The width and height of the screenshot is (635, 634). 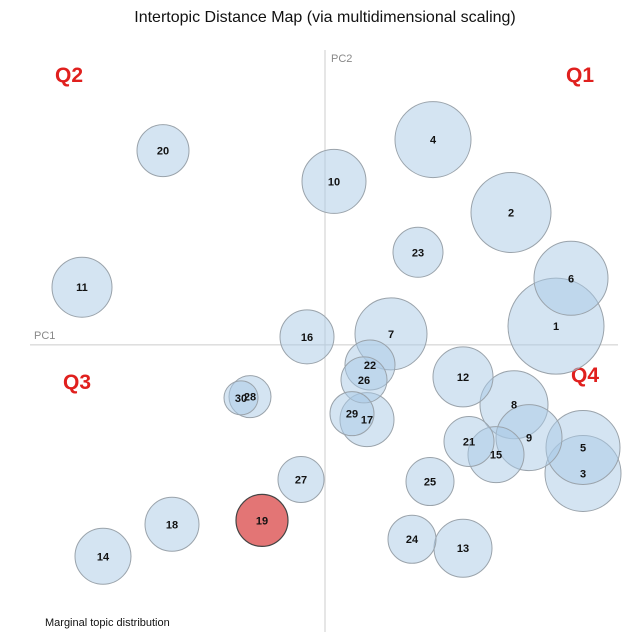 I want to click on x-axis-label: PC1, so click(x=44, y=336).